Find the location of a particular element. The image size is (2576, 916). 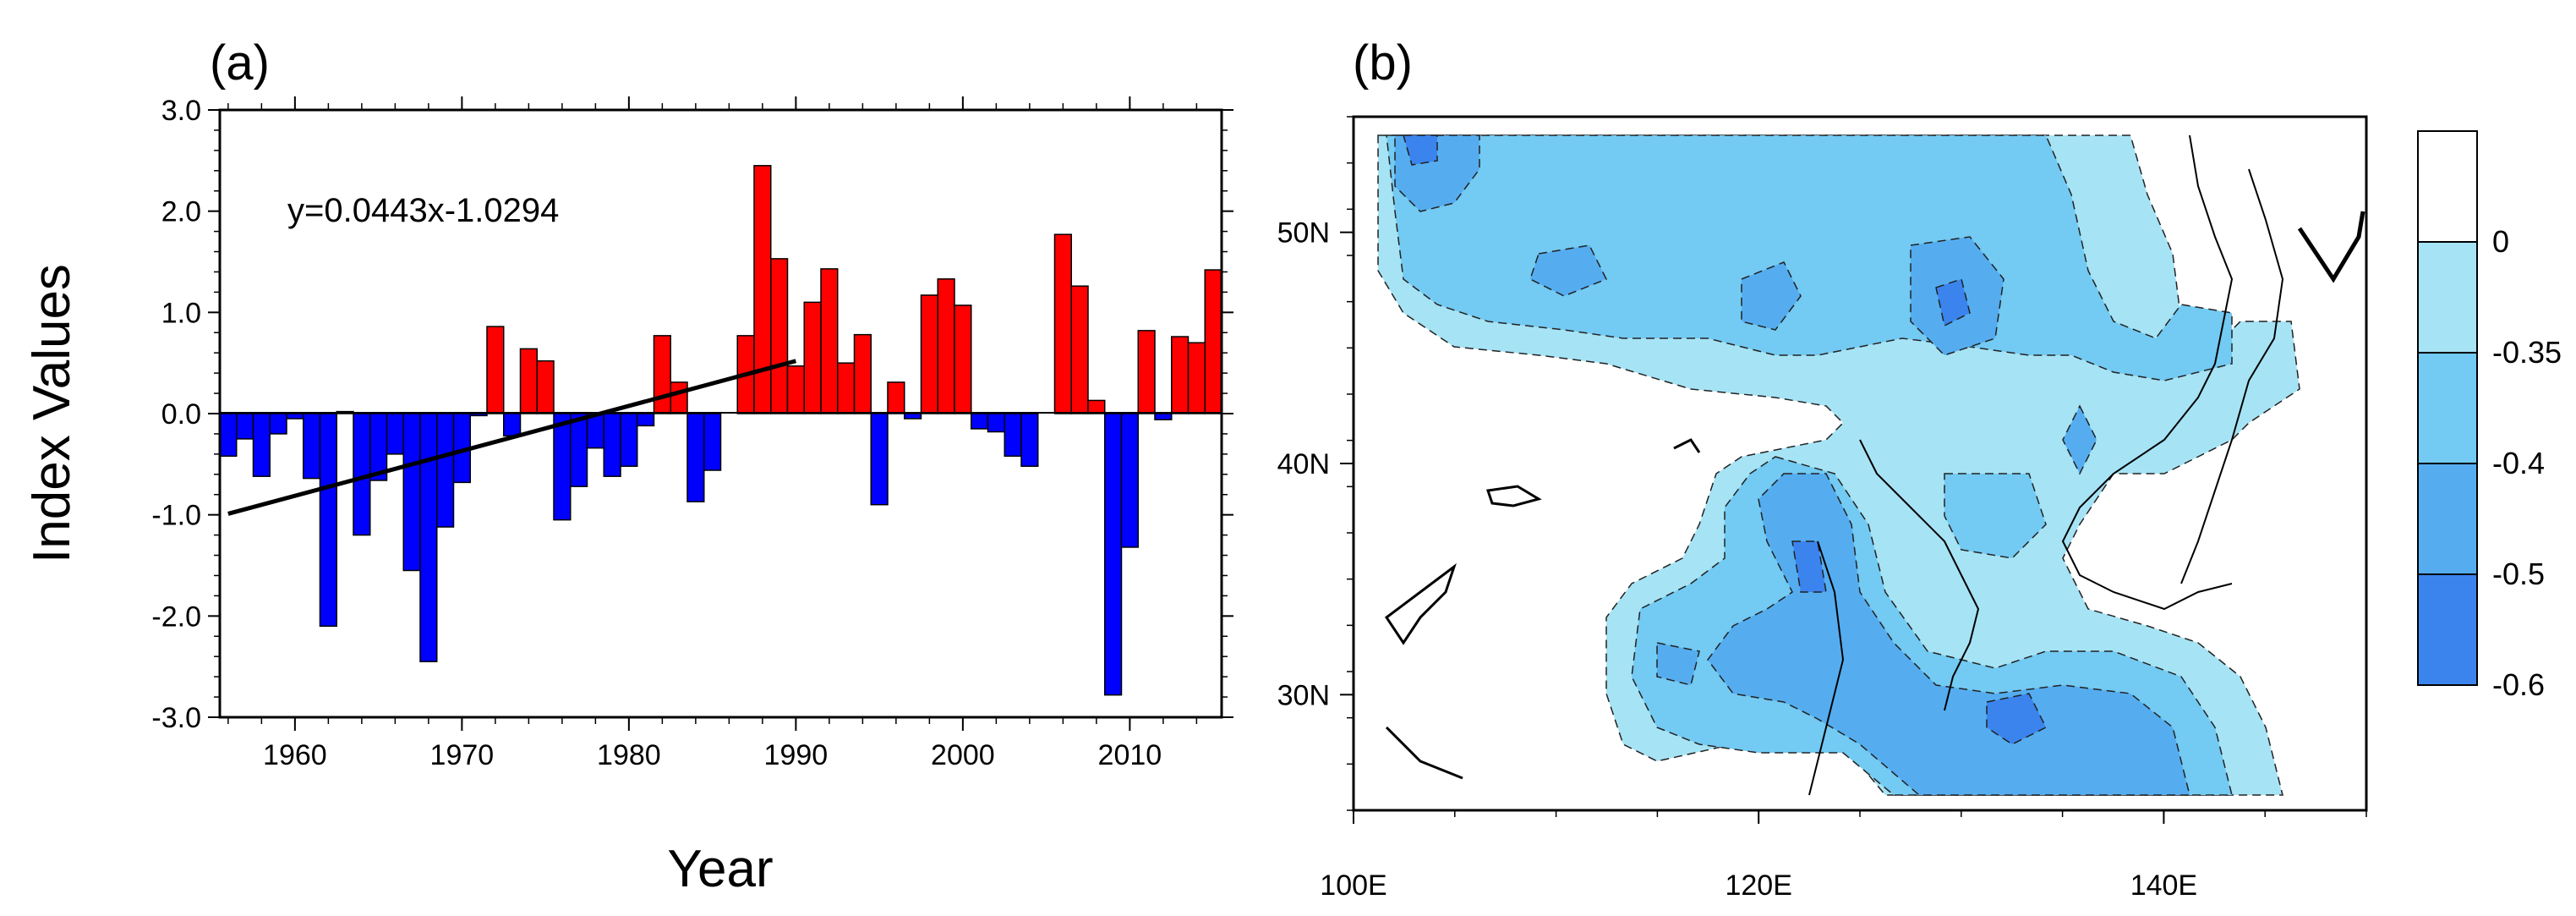

bar-1957 is located at coordinates (245, 427).